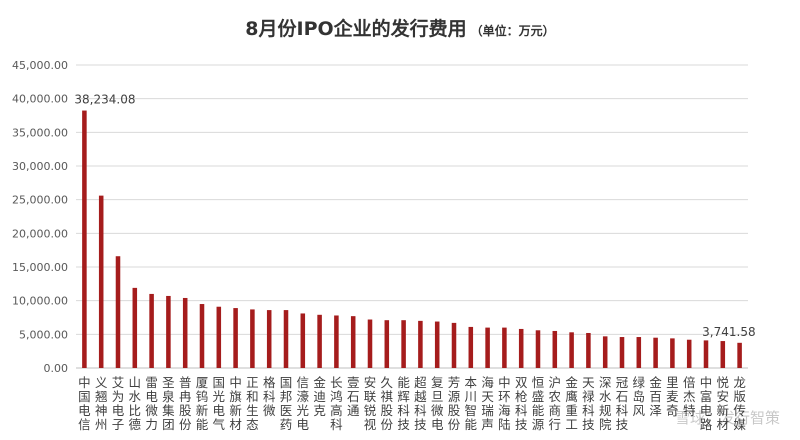 The width and height of the screenshot is (800, 440). What do you see at coordinates (437, 403) in the screenshot?
I see `x-tick-label: 复旦微电` at bounding box center [437, 403].